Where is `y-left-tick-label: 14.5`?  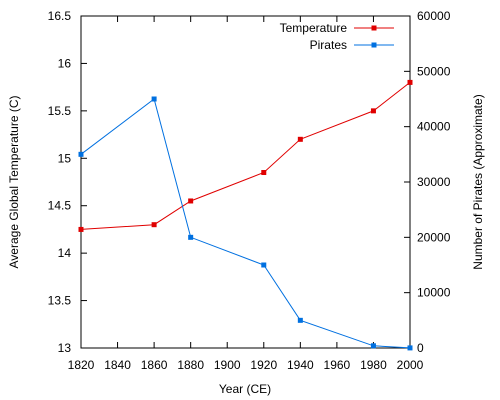 y-left-tick-label: 14.5 is located at coordinates (60, 206).